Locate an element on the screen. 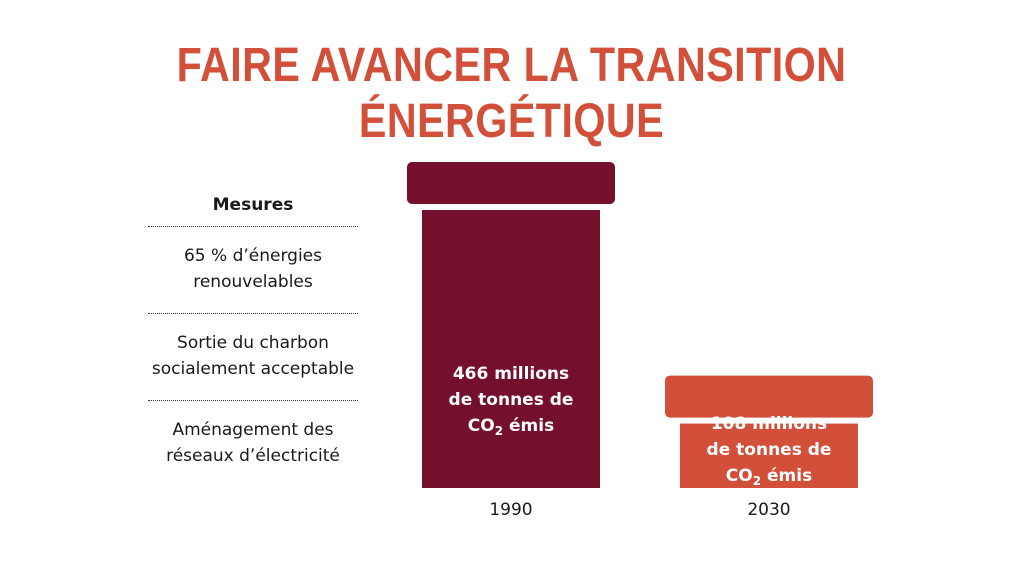  measure-item: Aménagement des réseaux d’électricité is located at coordinates (253, 444).